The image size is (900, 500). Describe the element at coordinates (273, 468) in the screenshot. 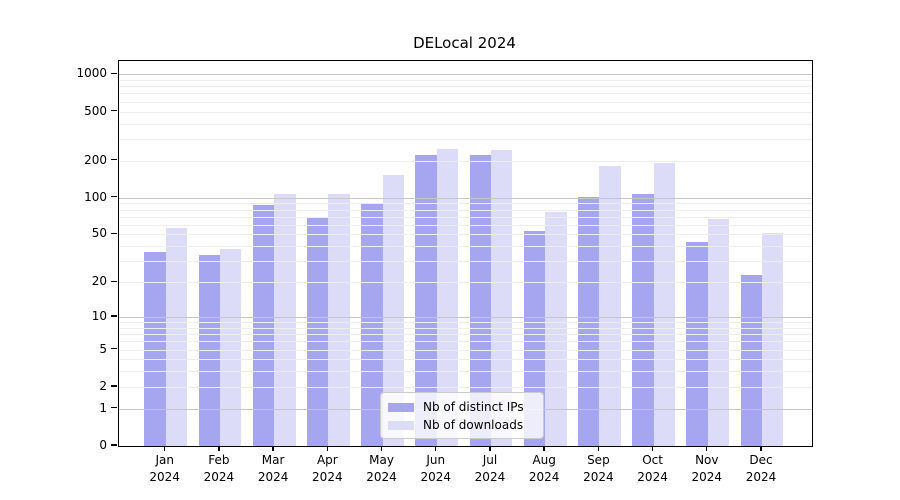

I see `x-axis-tick-label: Mar 2024` at that location.